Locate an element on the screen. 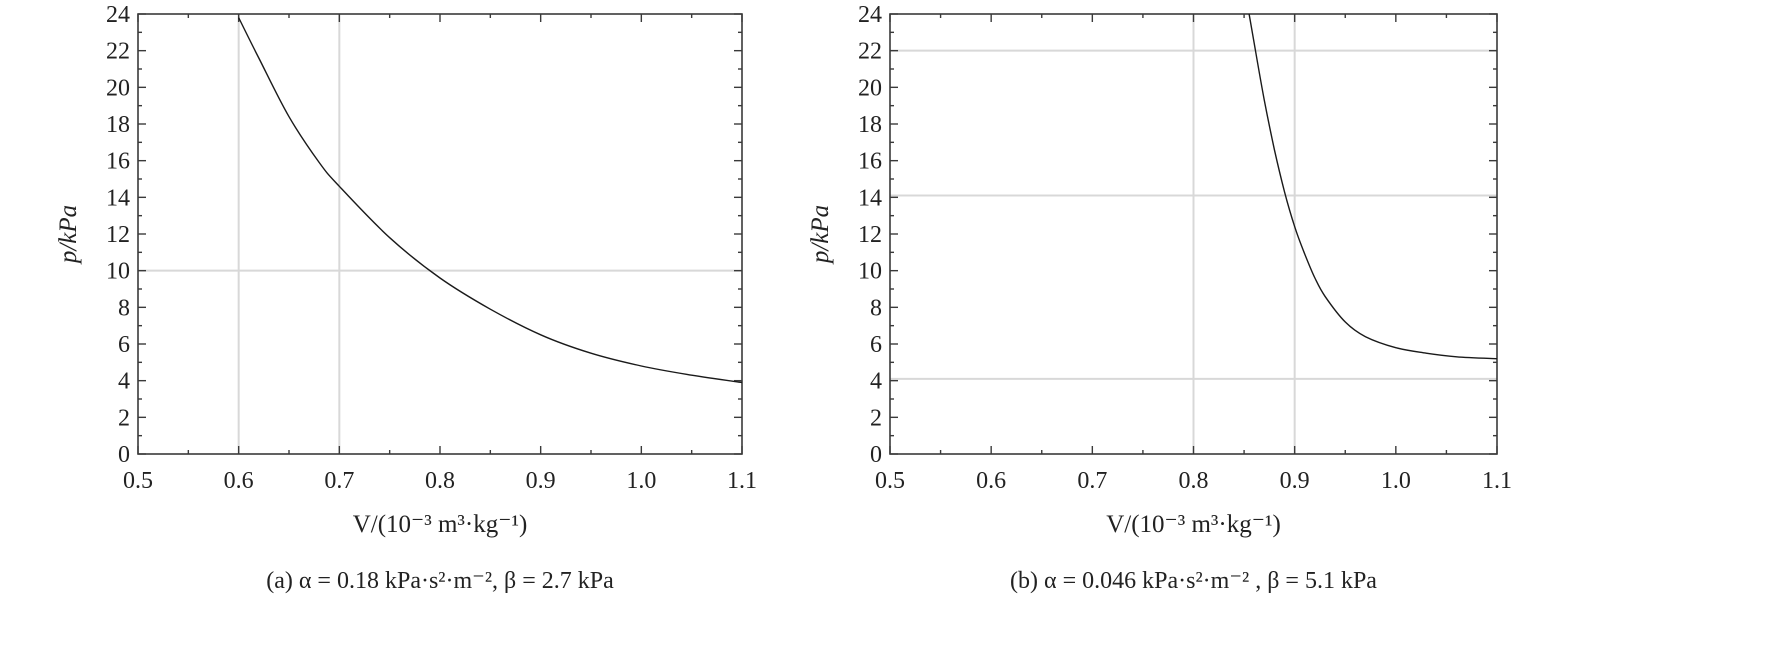 This screenshot has width=1772, height=671. panel-caption: (b) α = 0.046 kPa·s²·m⁻² , β = 5.1 kPa is located at coordinates (1193, 581).